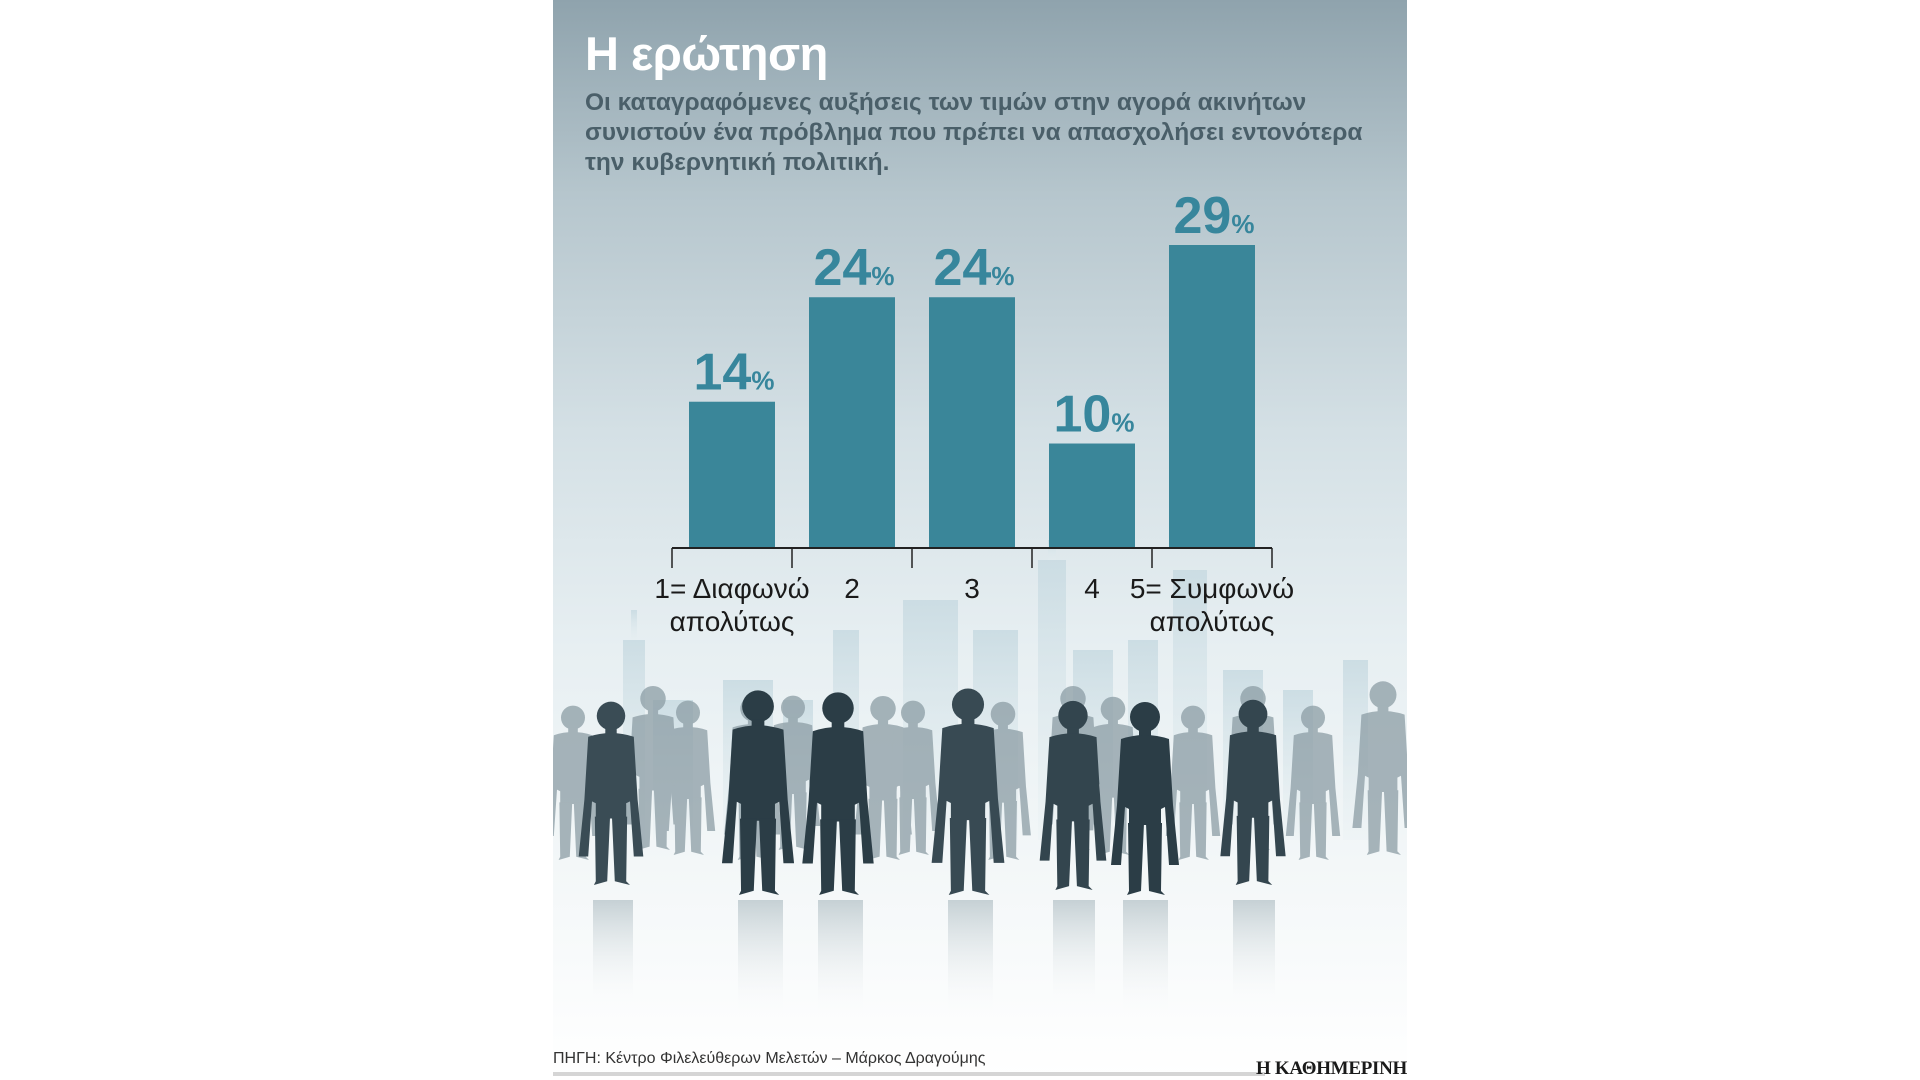  What do you see at coordinates (1214, 216) in the screenshot?
I see `value-label: 29%` at bounding box center [1214, 216].